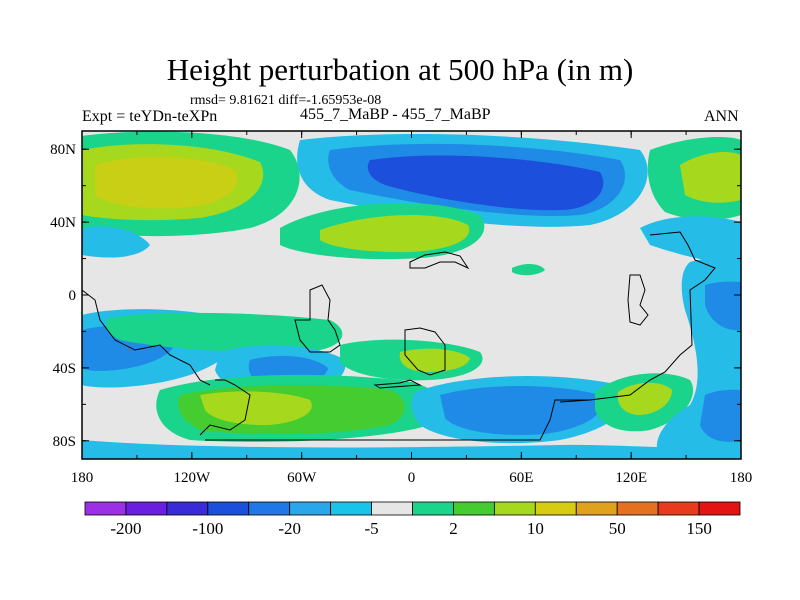 The image size is (800, 600). What do you see at coordinates (64, 369) in the screenshot?
I see `lat-tick-label: 40S` at bounding box center [64, 369].